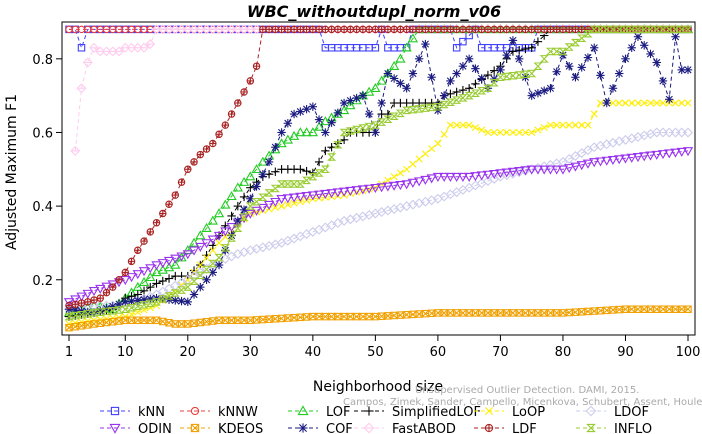  I want to click on legend-label-fastabod: FastABOD, so click(424, 428).